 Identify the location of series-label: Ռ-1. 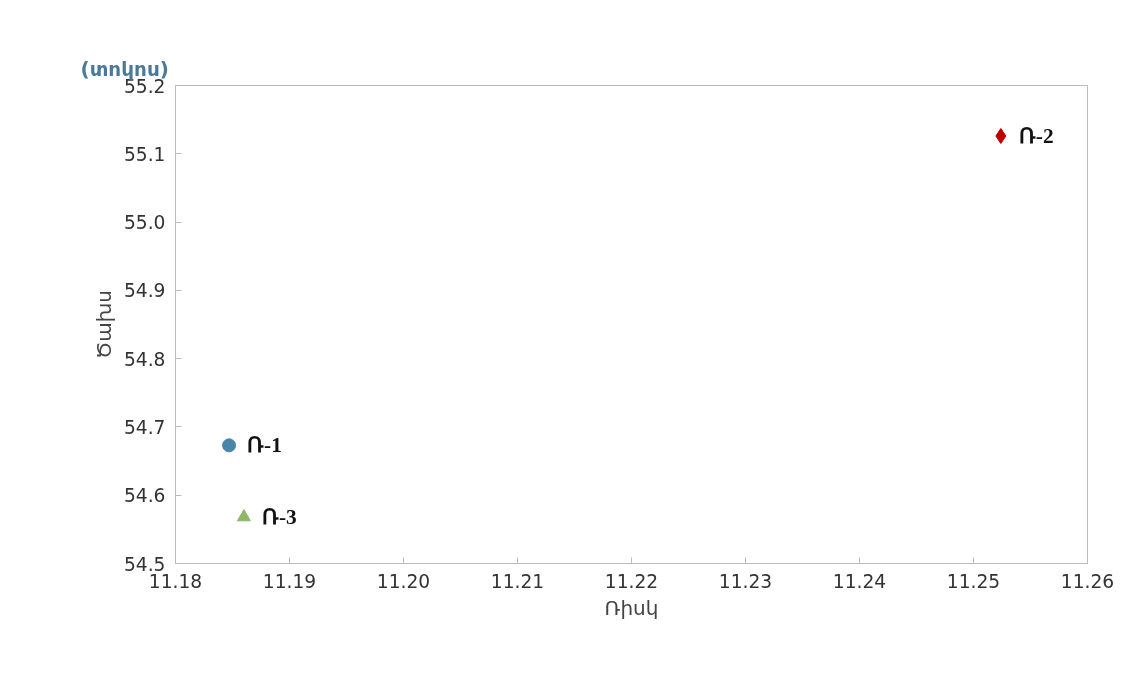
(264, 445).